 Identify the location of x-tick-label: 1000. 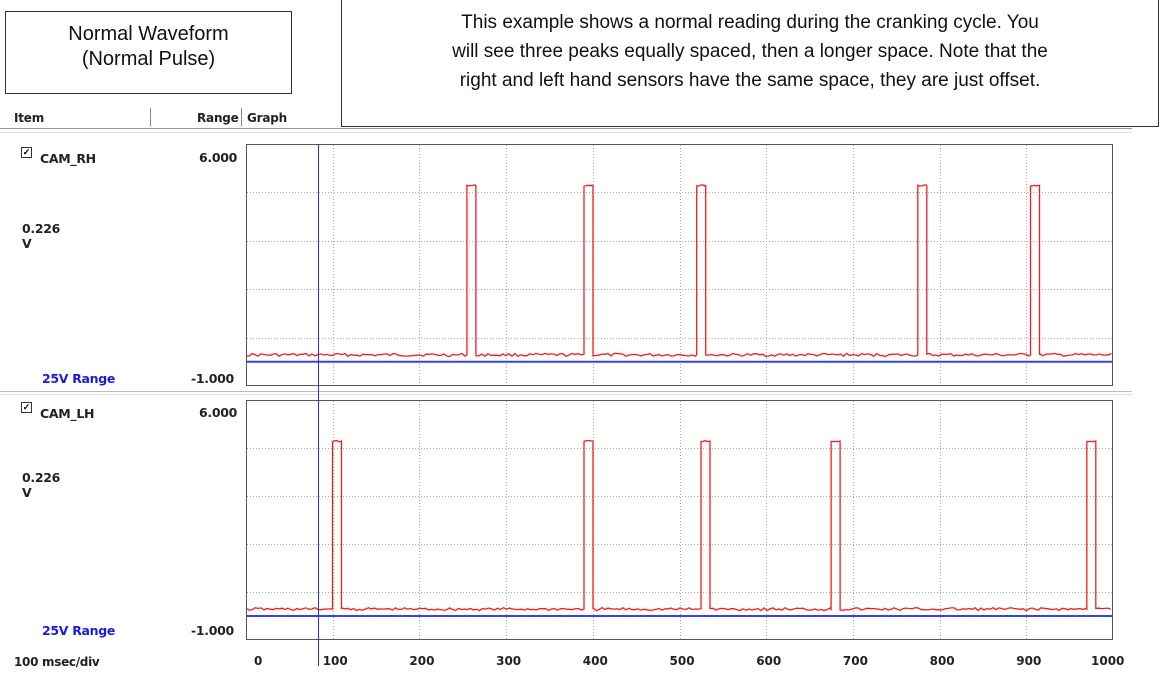
(1108, 661).